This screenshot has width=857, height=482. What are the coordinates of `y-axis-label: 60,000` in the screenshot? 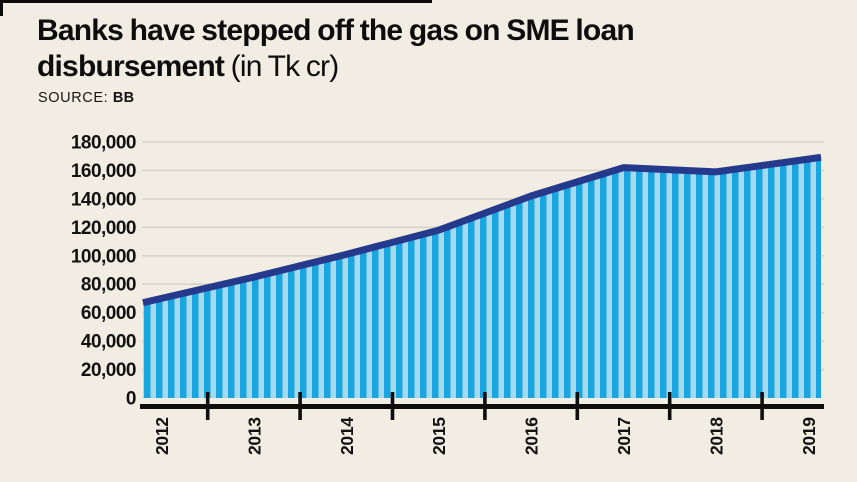 It's located at (108, 313).